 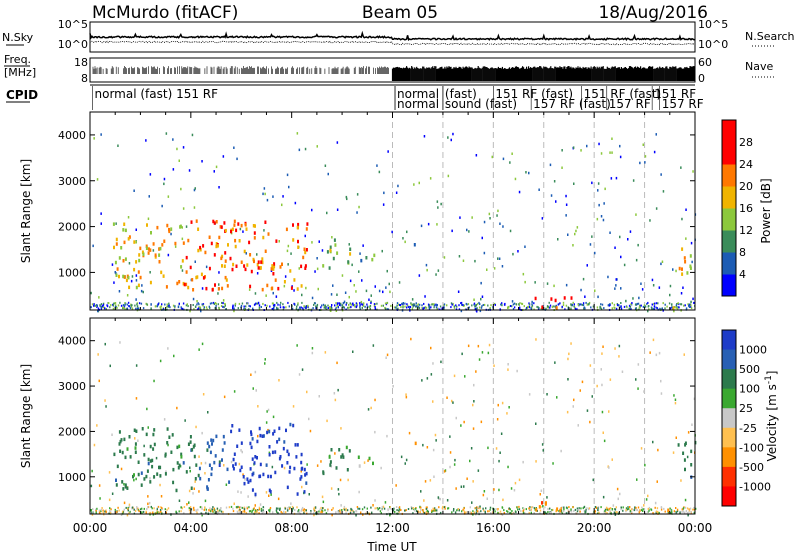 I want to click on freq-right-tick-top: 60, so click(x=705, y=62).